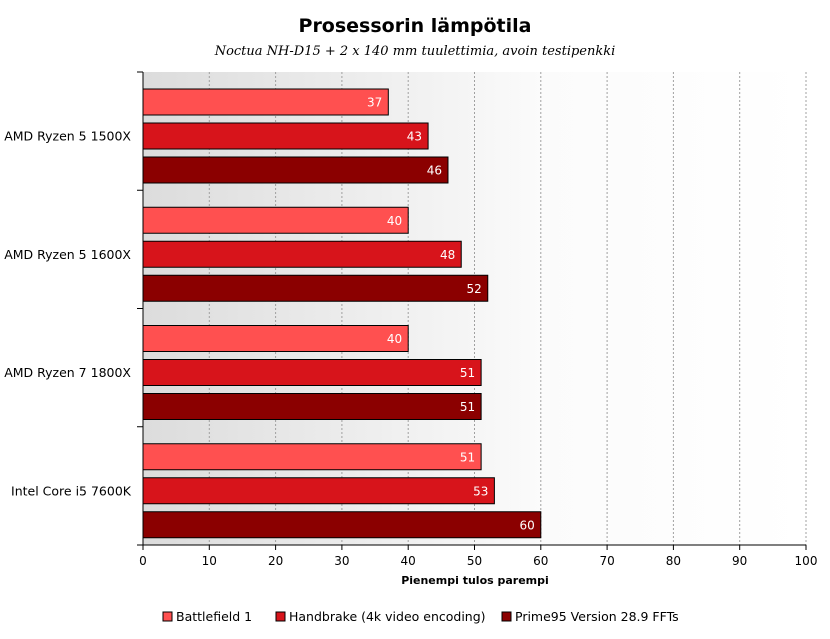 The image size is (830, 639). What do you see at coordinates (67, 372) in the screenshot?
I see `category-label: AMD Ryzen 7 1800X` at bounding box center [67, 372].